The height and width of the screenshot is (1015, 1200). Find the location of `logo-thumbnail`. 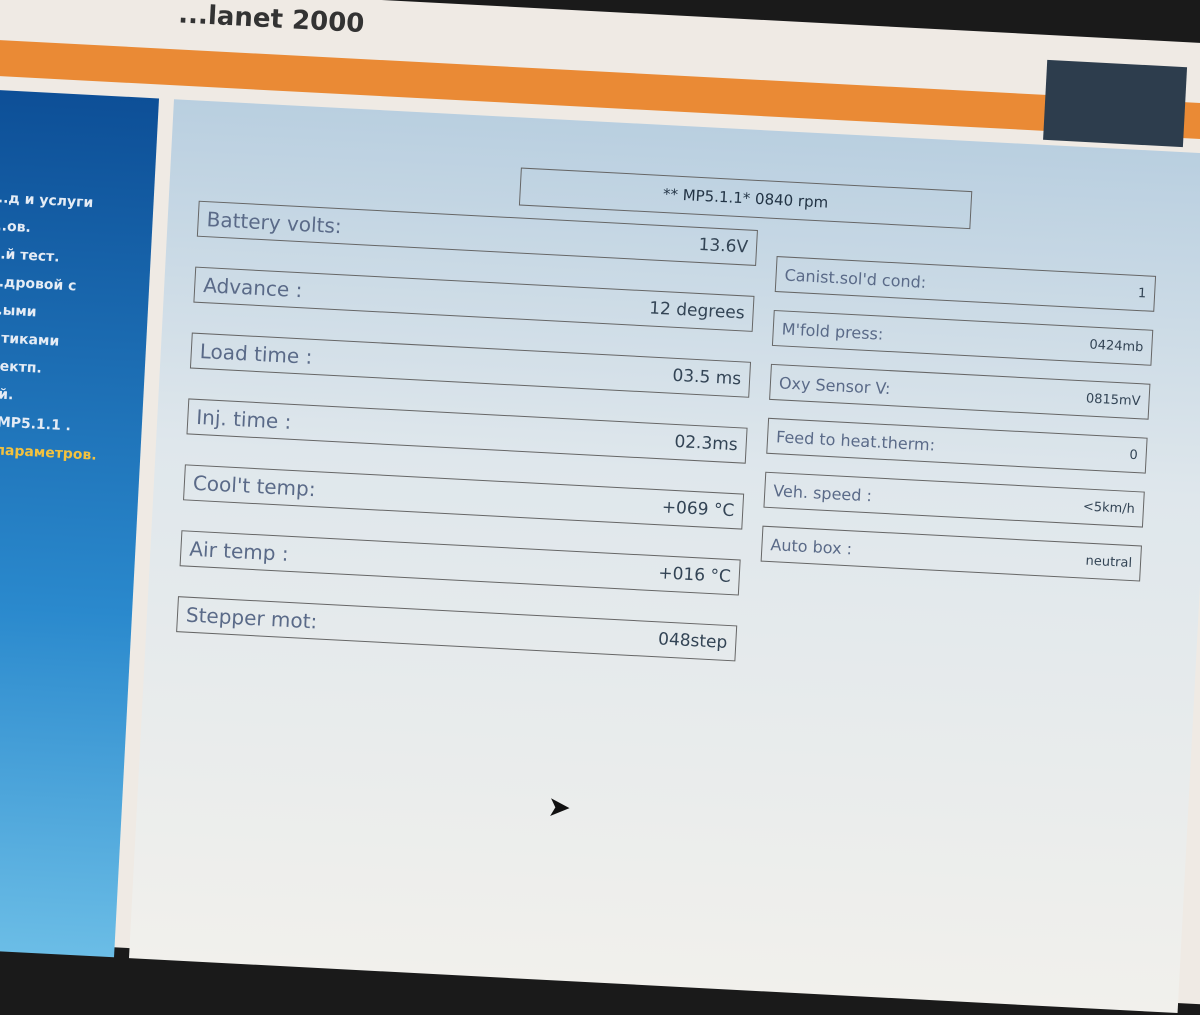

logo-thumbnail is located at coordinates (1115, 103).